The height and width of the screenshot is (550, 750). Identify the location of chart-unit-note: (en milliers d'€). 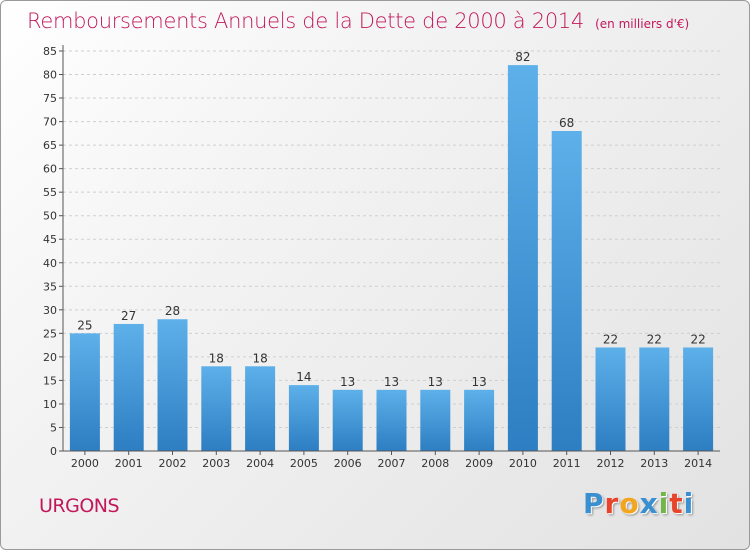
(642, 24).